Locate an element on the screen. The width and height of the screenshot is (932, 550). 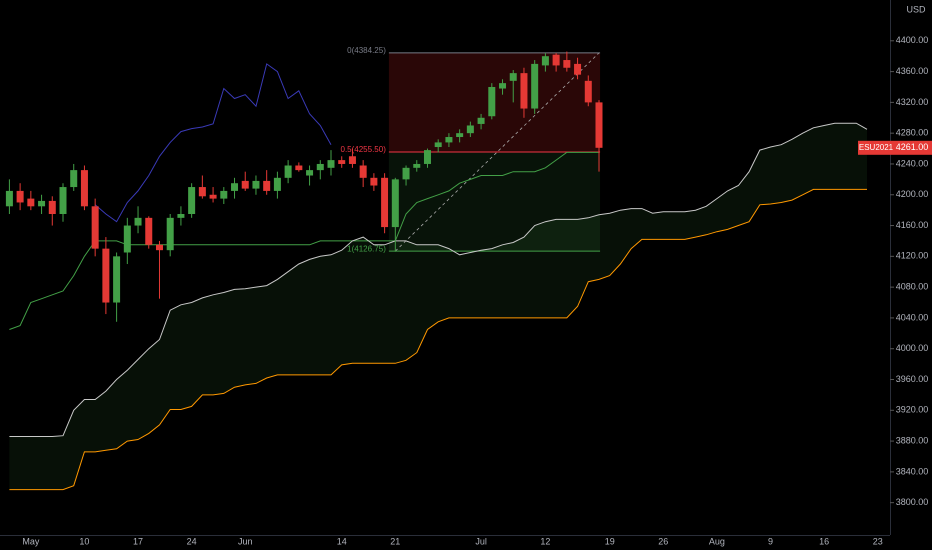
fib-label: 1(4126.75) is located at coordinates (366, 248).